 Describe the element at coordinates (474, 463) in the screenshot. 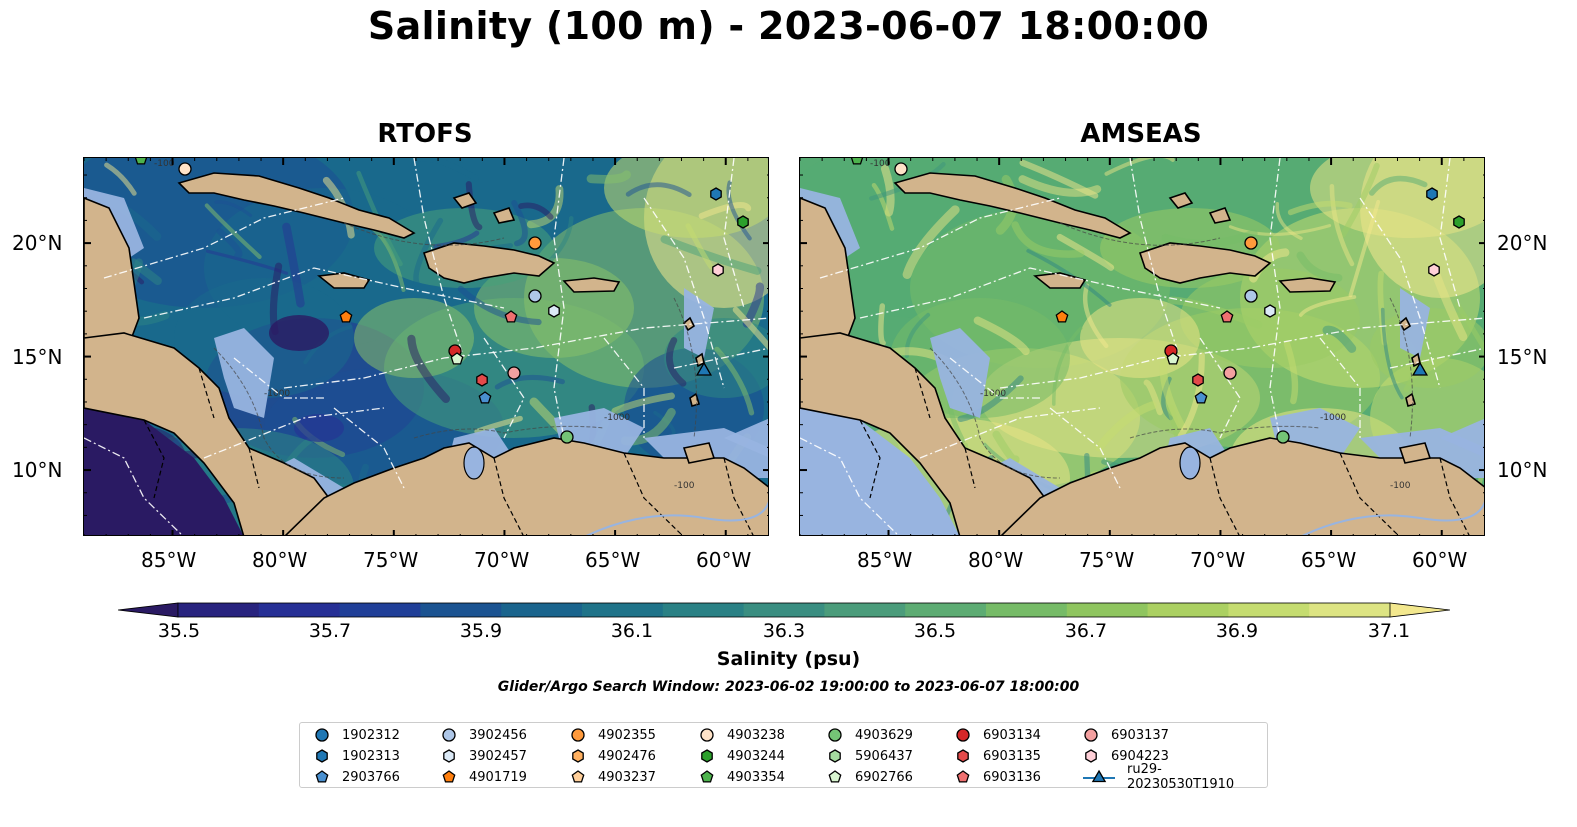

I see `lake-maracaibo` at that location.